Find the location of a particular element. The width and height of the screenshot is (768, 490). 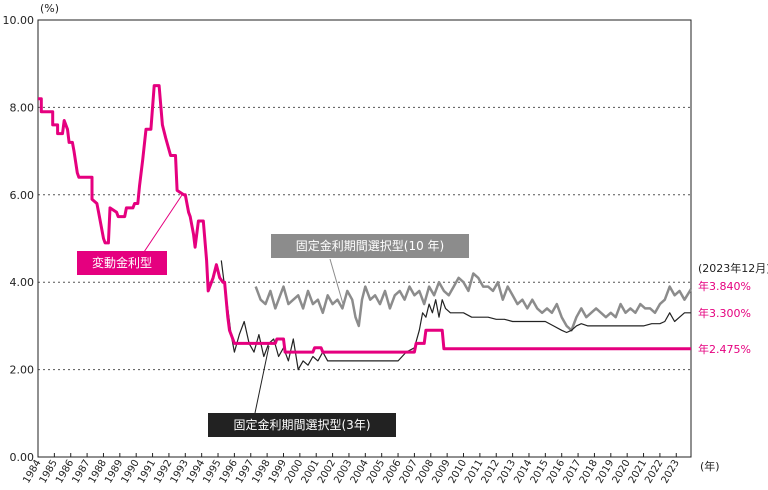

callout-line-fixed10 is located at coordinates (336, 281).